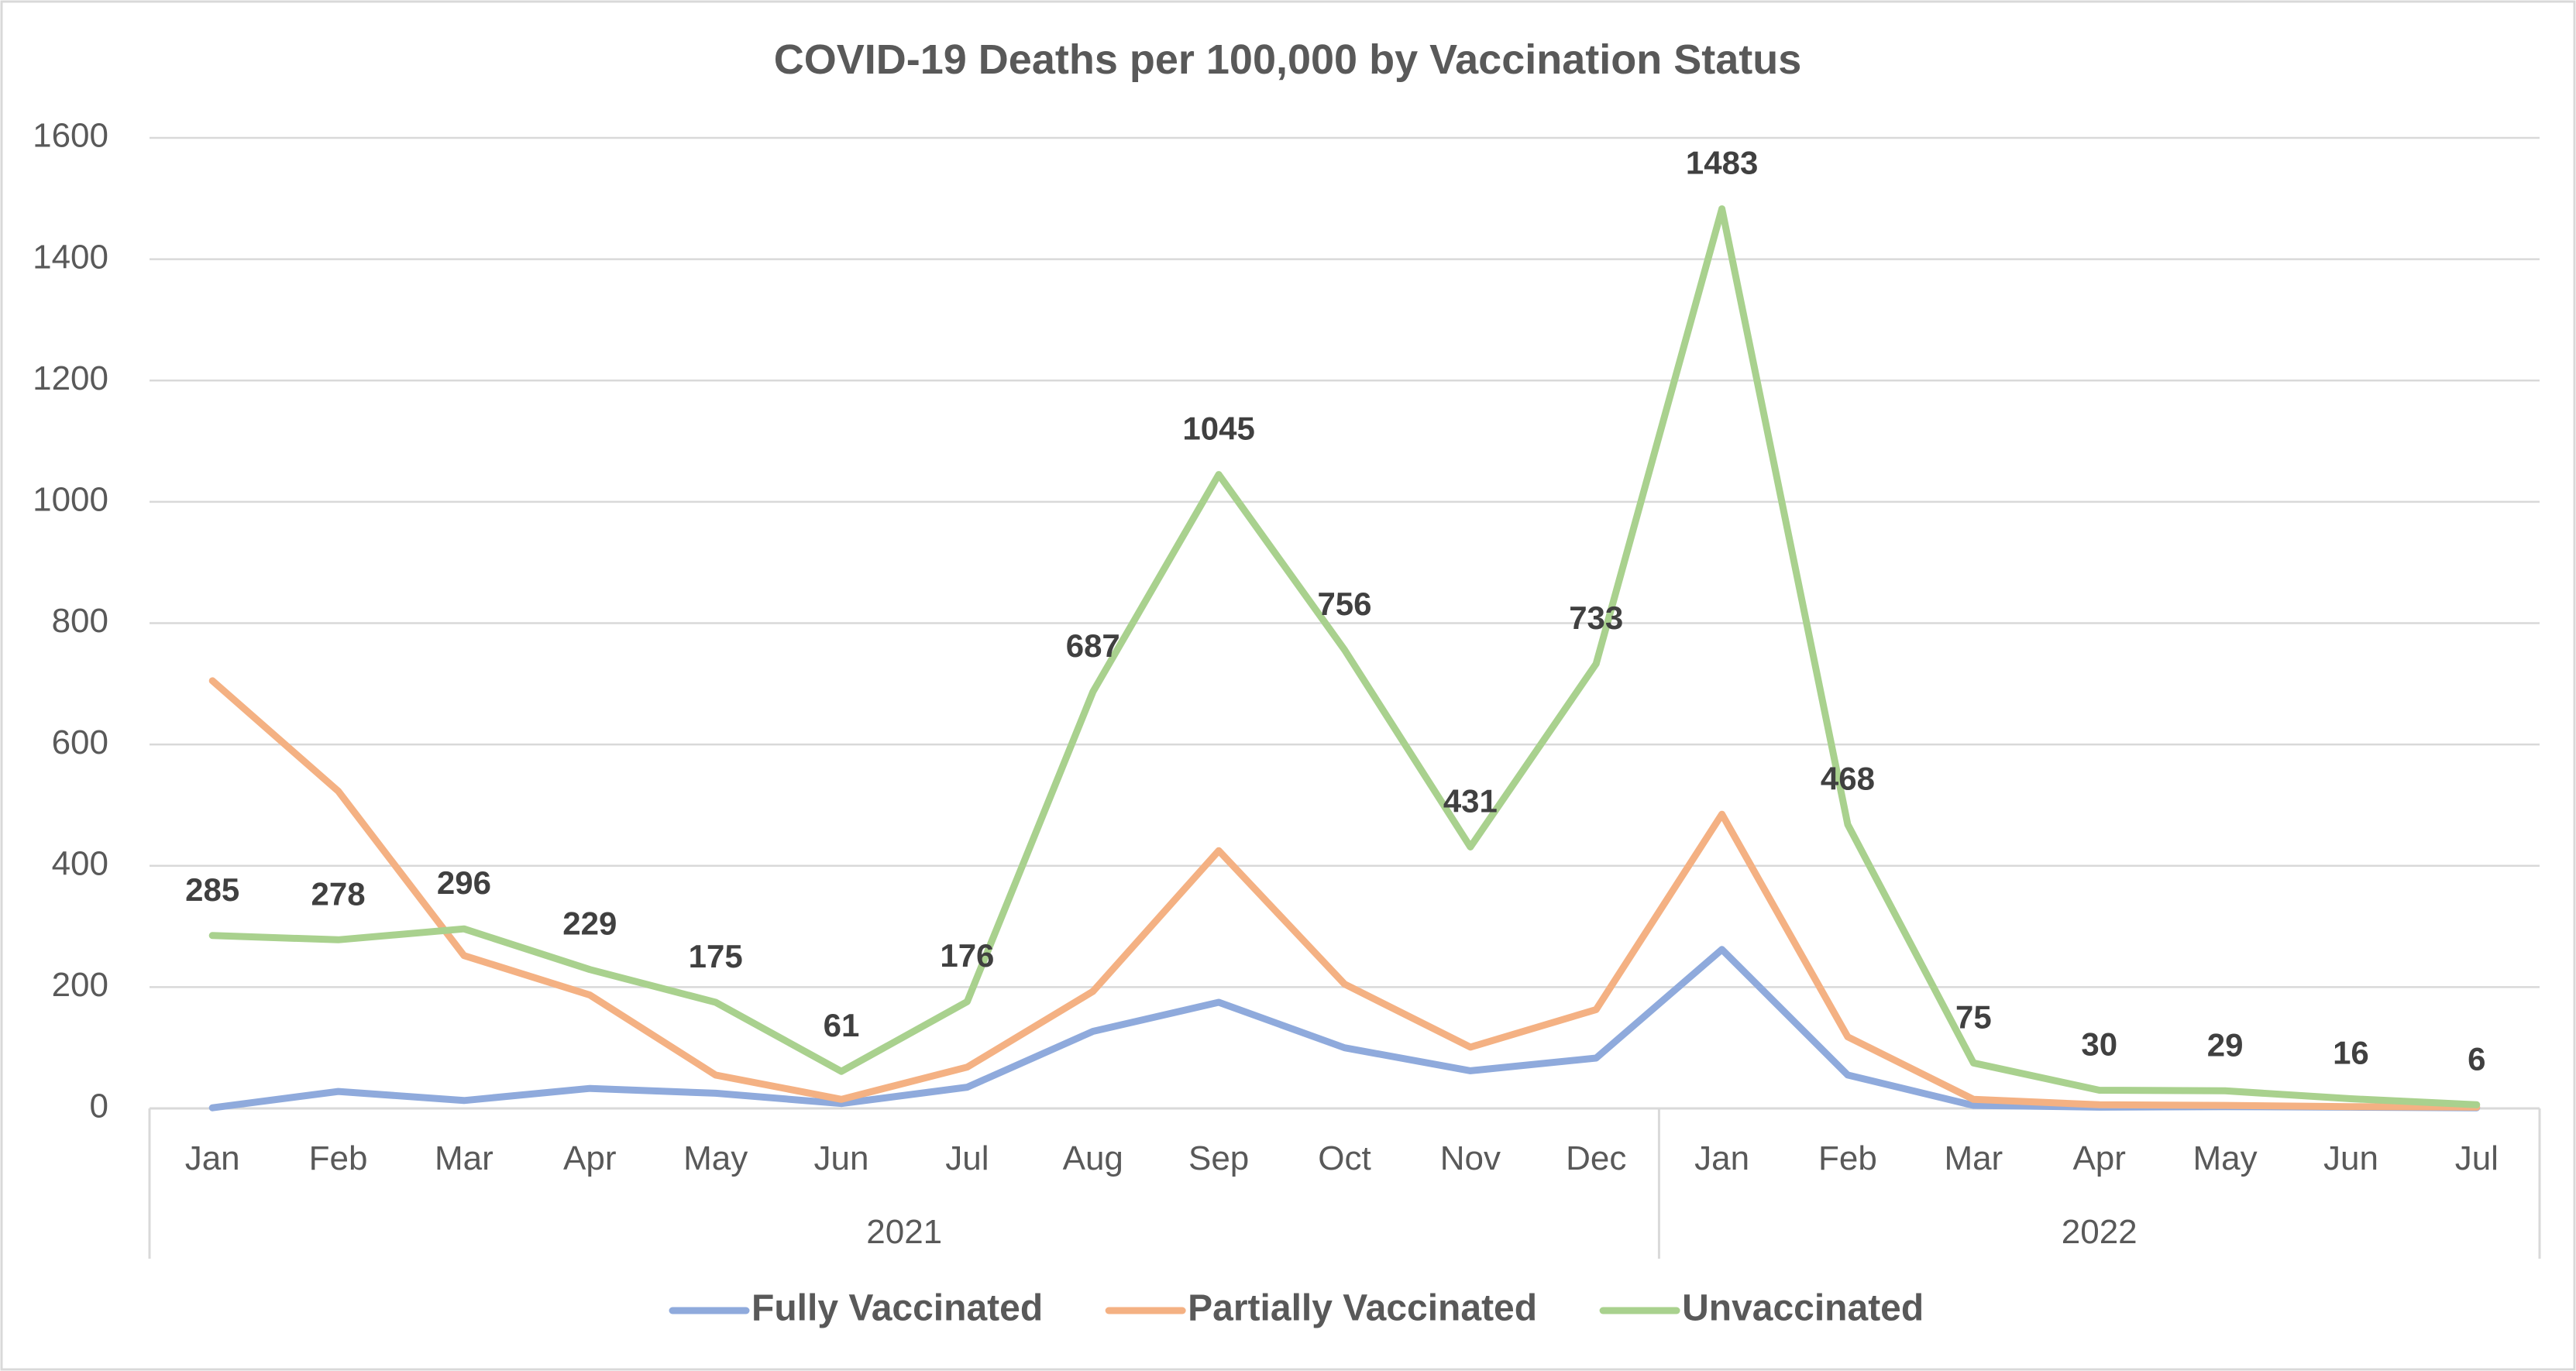 Image resolution: width=2576 pixels, height=1371 pixels. I want to click on x-tick-label: Dec, so click(1596, 1158).